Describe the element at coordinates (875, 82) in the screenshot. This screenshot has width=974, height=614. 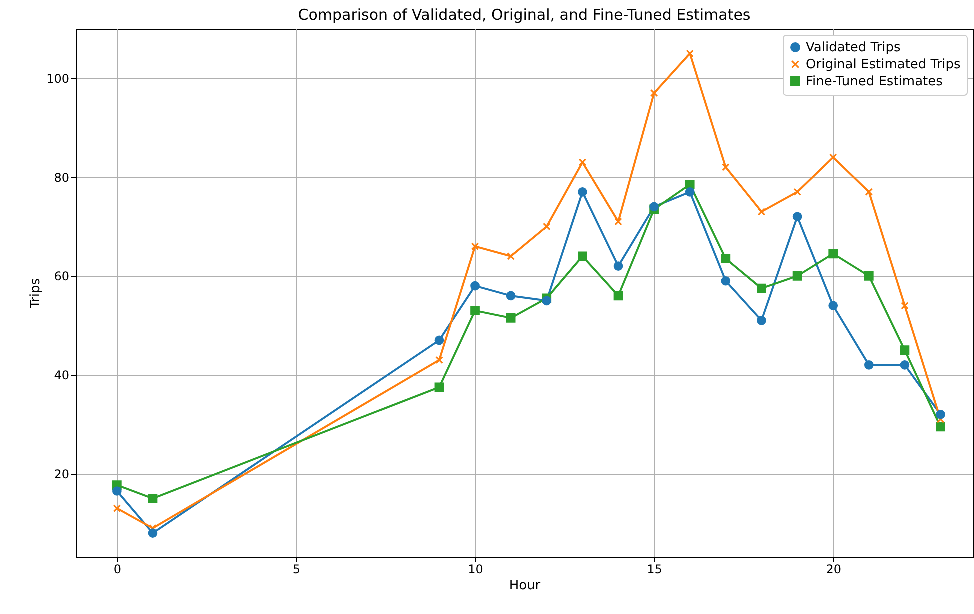
I see `legend-label: Fine-Tuned Estimates` at that location.